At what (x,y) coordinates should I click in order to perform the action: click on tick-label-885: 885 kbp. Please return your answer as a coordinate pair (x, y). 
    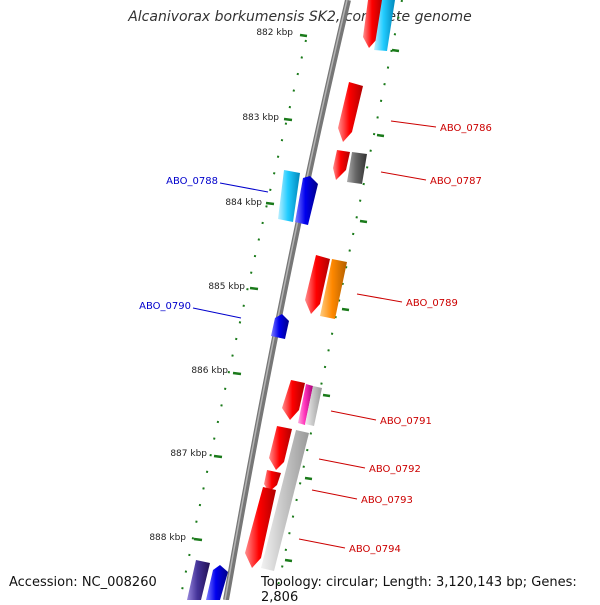
    Looking at the image, I should click on (226, 287).